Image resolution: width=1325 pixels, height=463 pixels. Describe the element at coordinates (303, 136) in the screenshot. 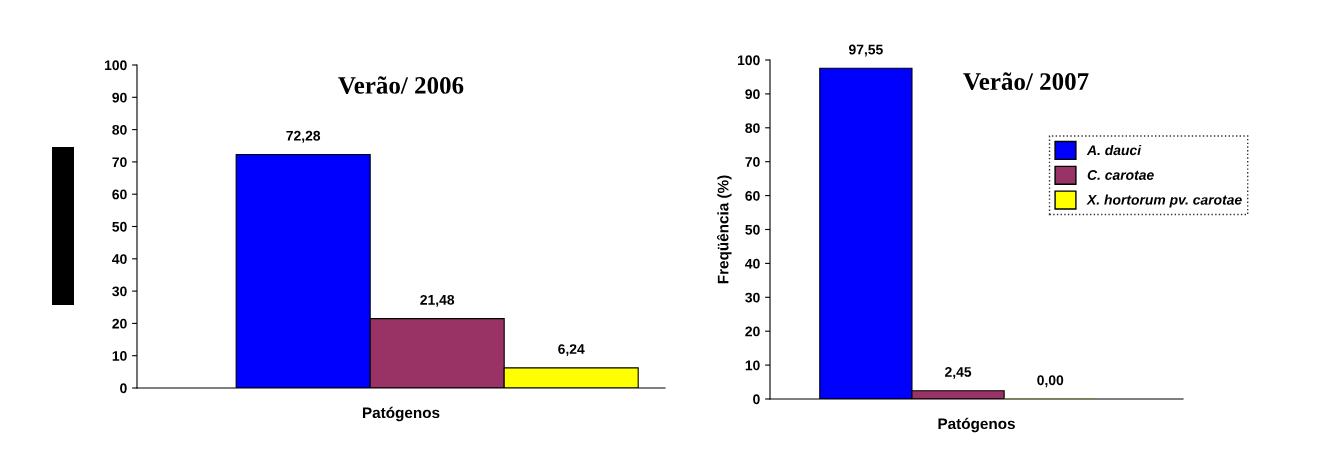

I see `data-label: 72,28` at that location.